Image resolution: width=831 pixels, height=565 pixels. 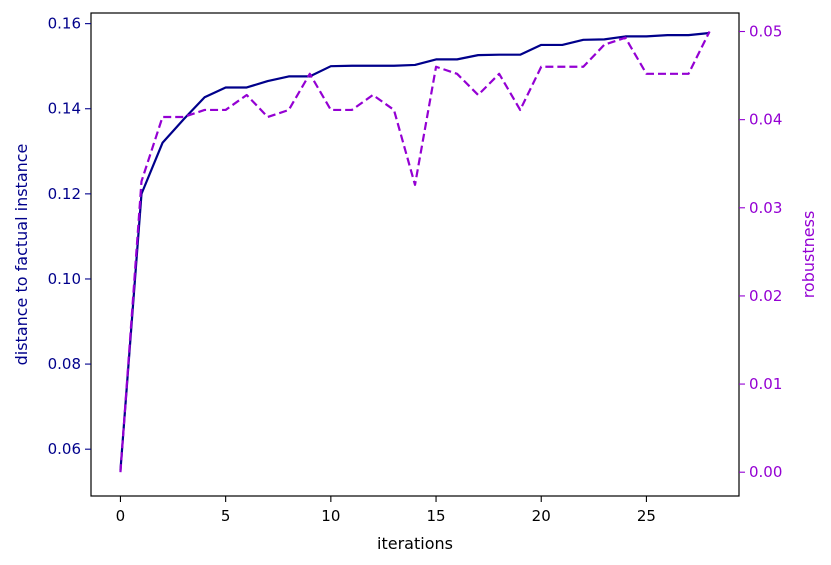 What do you see at coordinates (226, 516) in the screenshot?
I see `x-tick-label: 5` at bounding box center [226, 516].